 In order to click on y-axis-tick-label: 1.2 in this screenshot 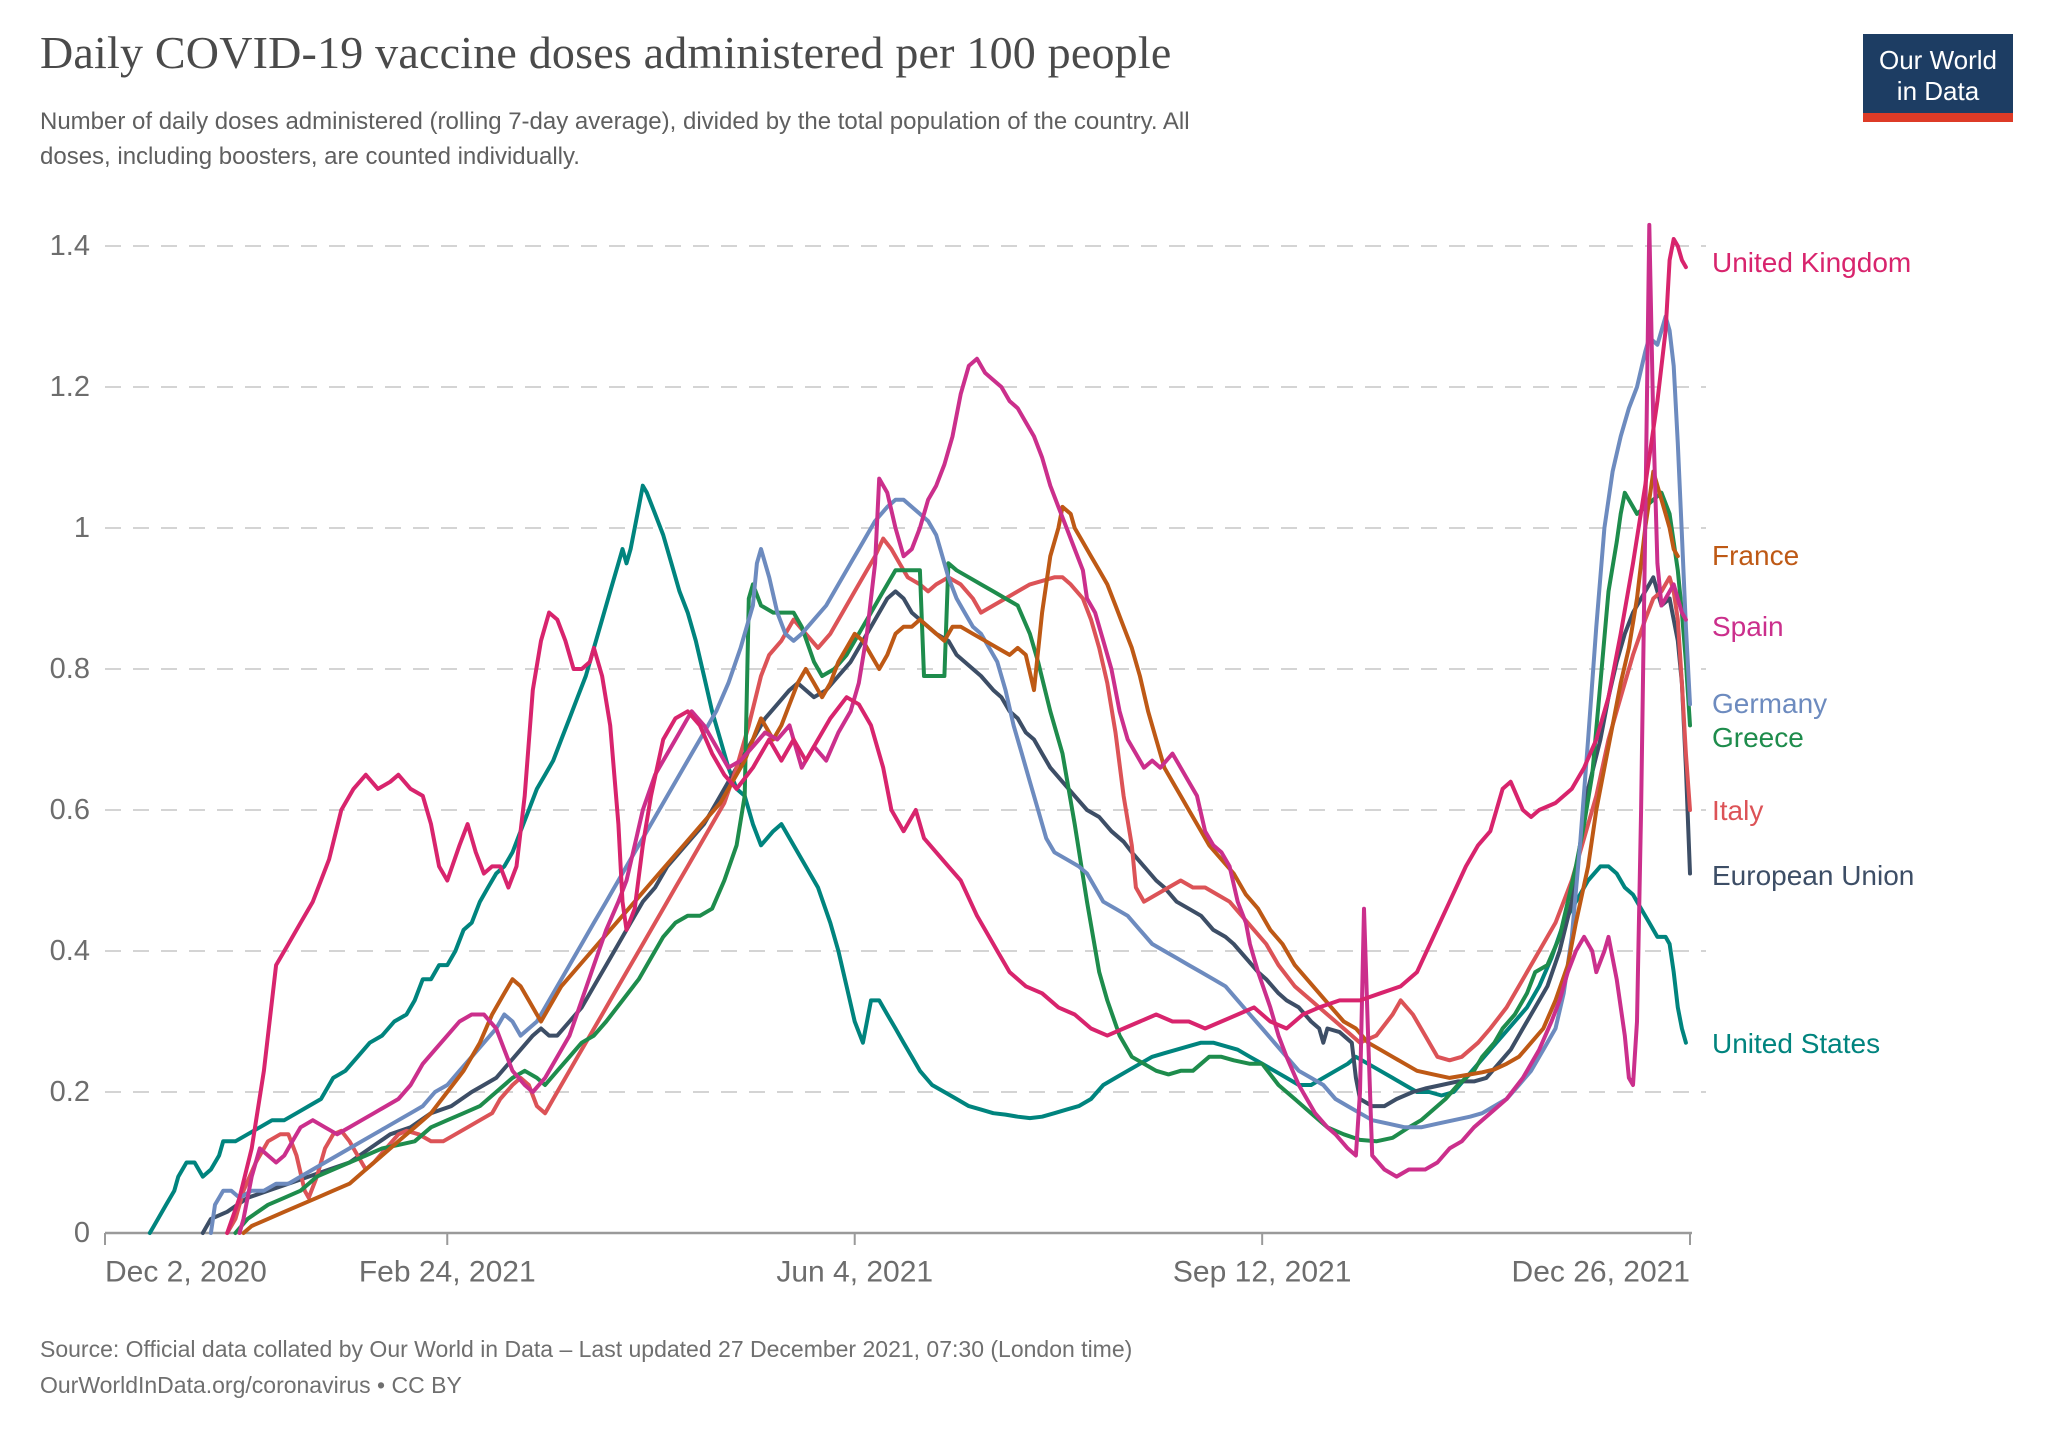, I will do `click(70, 387)`.